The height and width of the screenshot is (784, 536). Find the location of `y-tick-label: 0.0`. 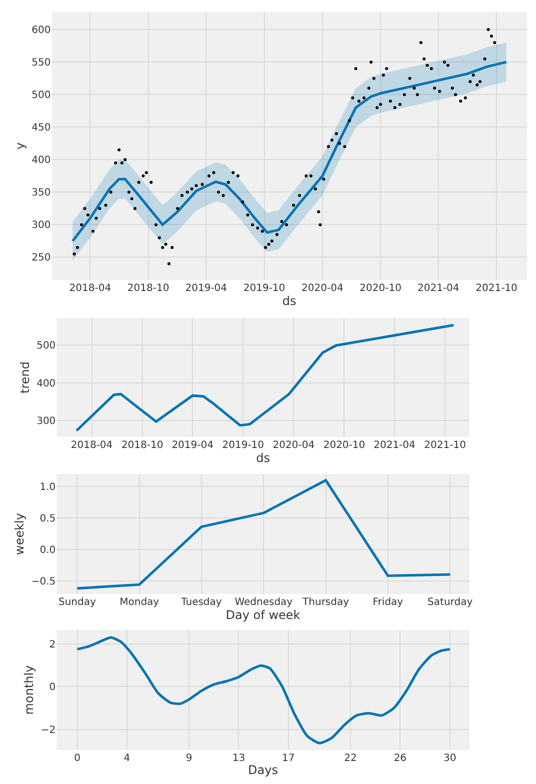

y-tick-label: 0.0 is located at coordinates (48, 550).